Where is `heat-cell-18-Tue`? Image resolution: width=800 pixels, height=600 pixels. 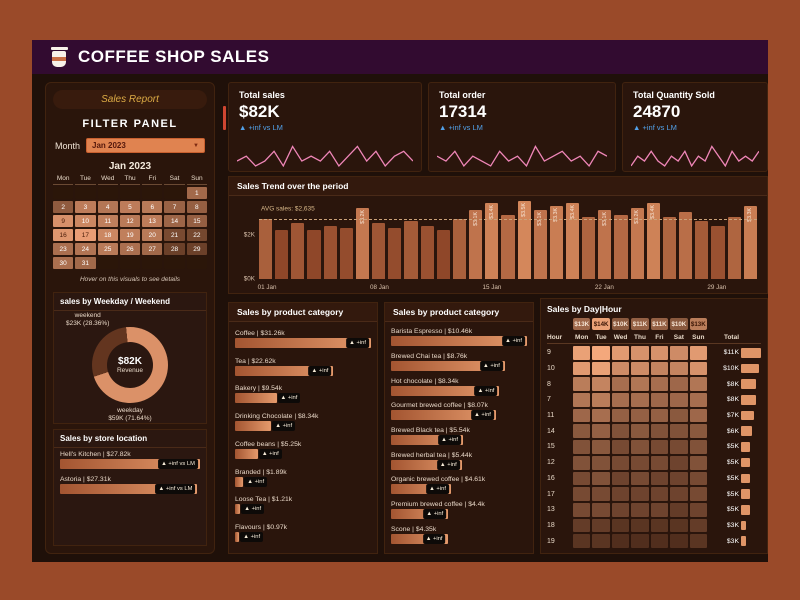 heat-cell-18-Tue is located at coordinates (601, 525).